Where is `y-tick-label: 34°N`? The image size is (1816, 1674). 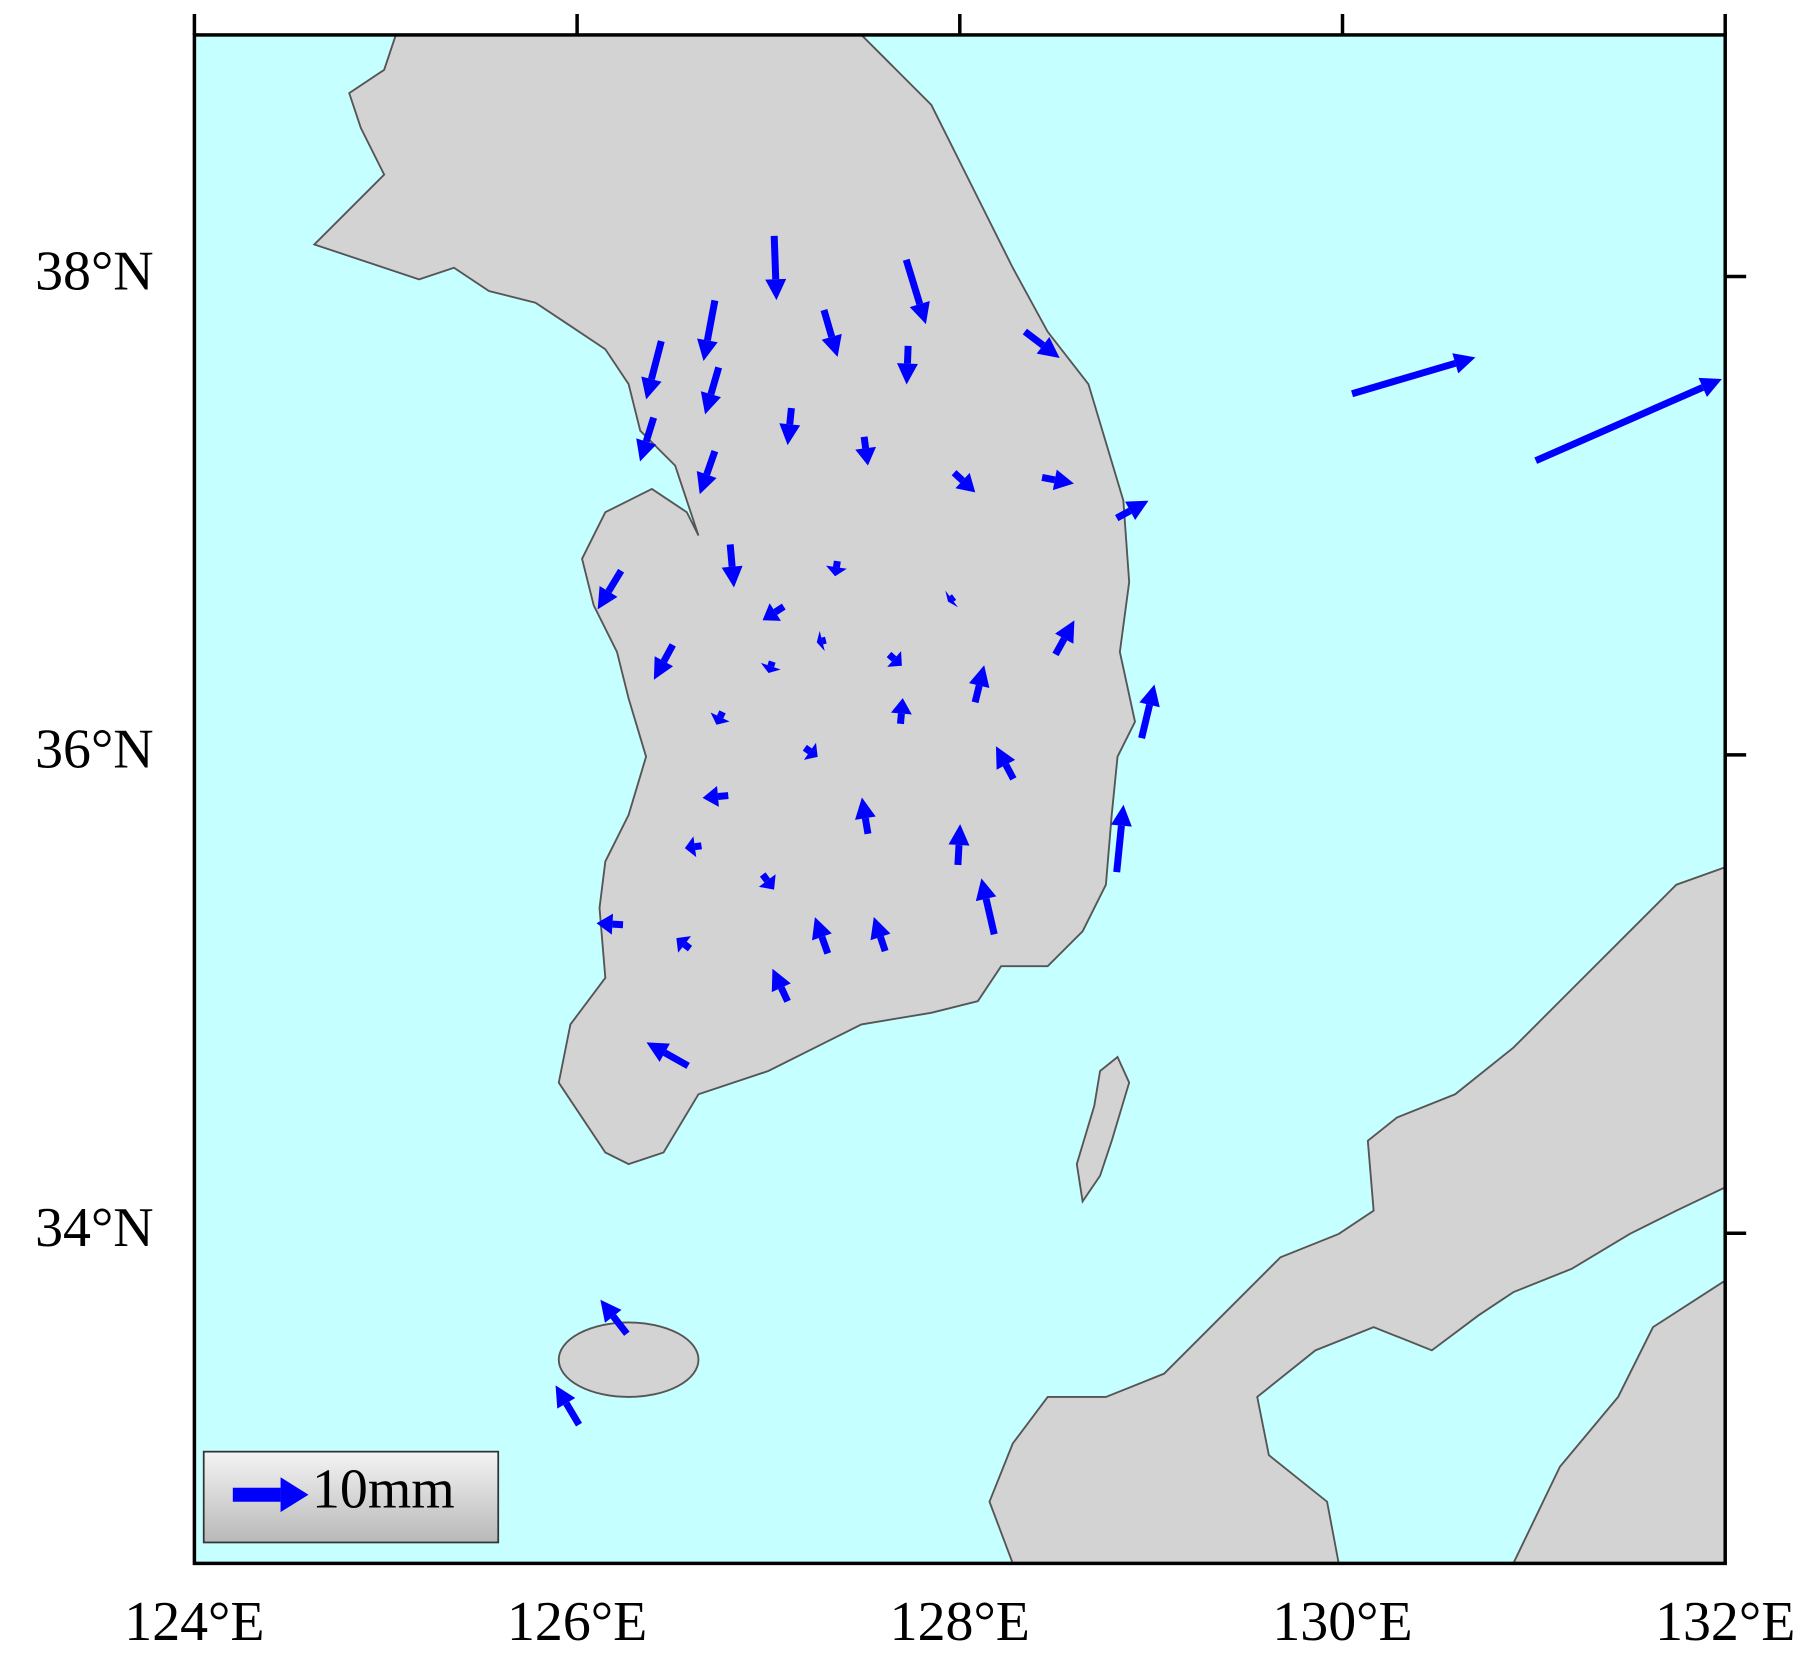 y-tick-label: 34°N is located at coordinates (94, 1228).